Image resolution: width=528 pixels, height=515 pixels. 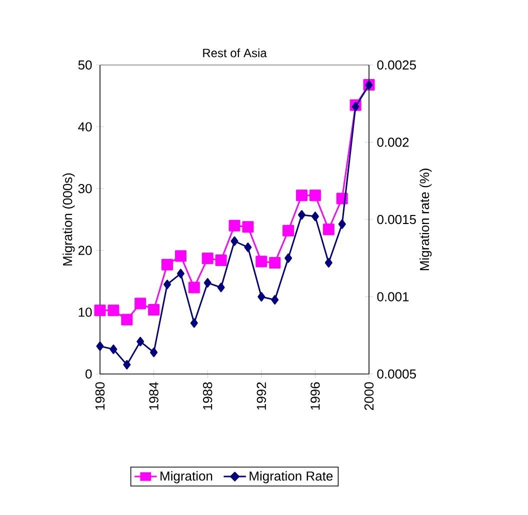 What do you see at coordinates (85, 65) in the screenshot?
I see `y-tick-label: 50` at bounding box center [85, 65].